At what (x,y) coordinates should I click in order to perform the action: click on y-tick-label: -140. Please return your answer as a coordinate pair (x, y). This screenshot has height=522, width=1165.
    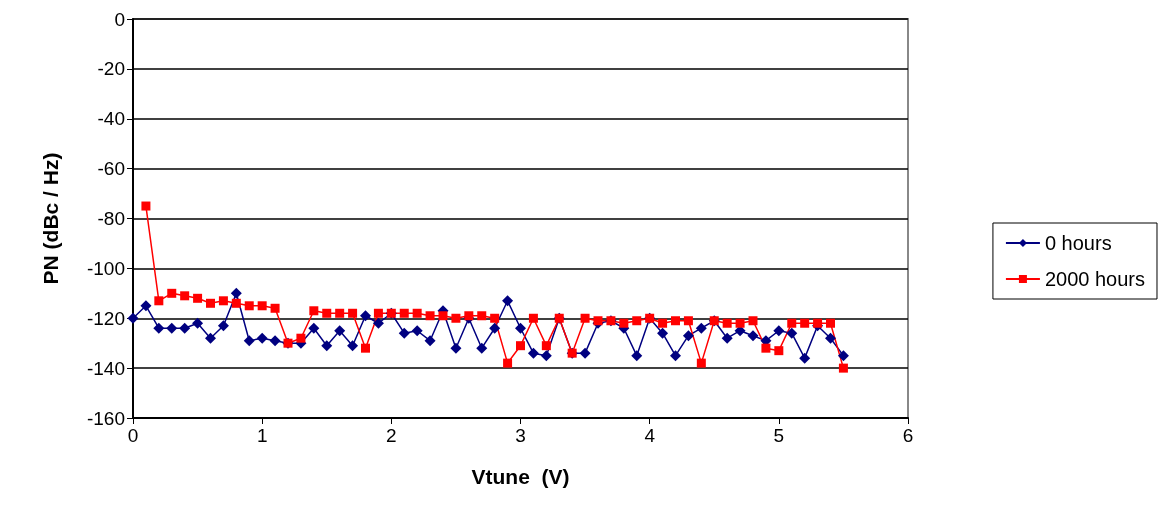
    Looking at the image, I should click on (105, 368).